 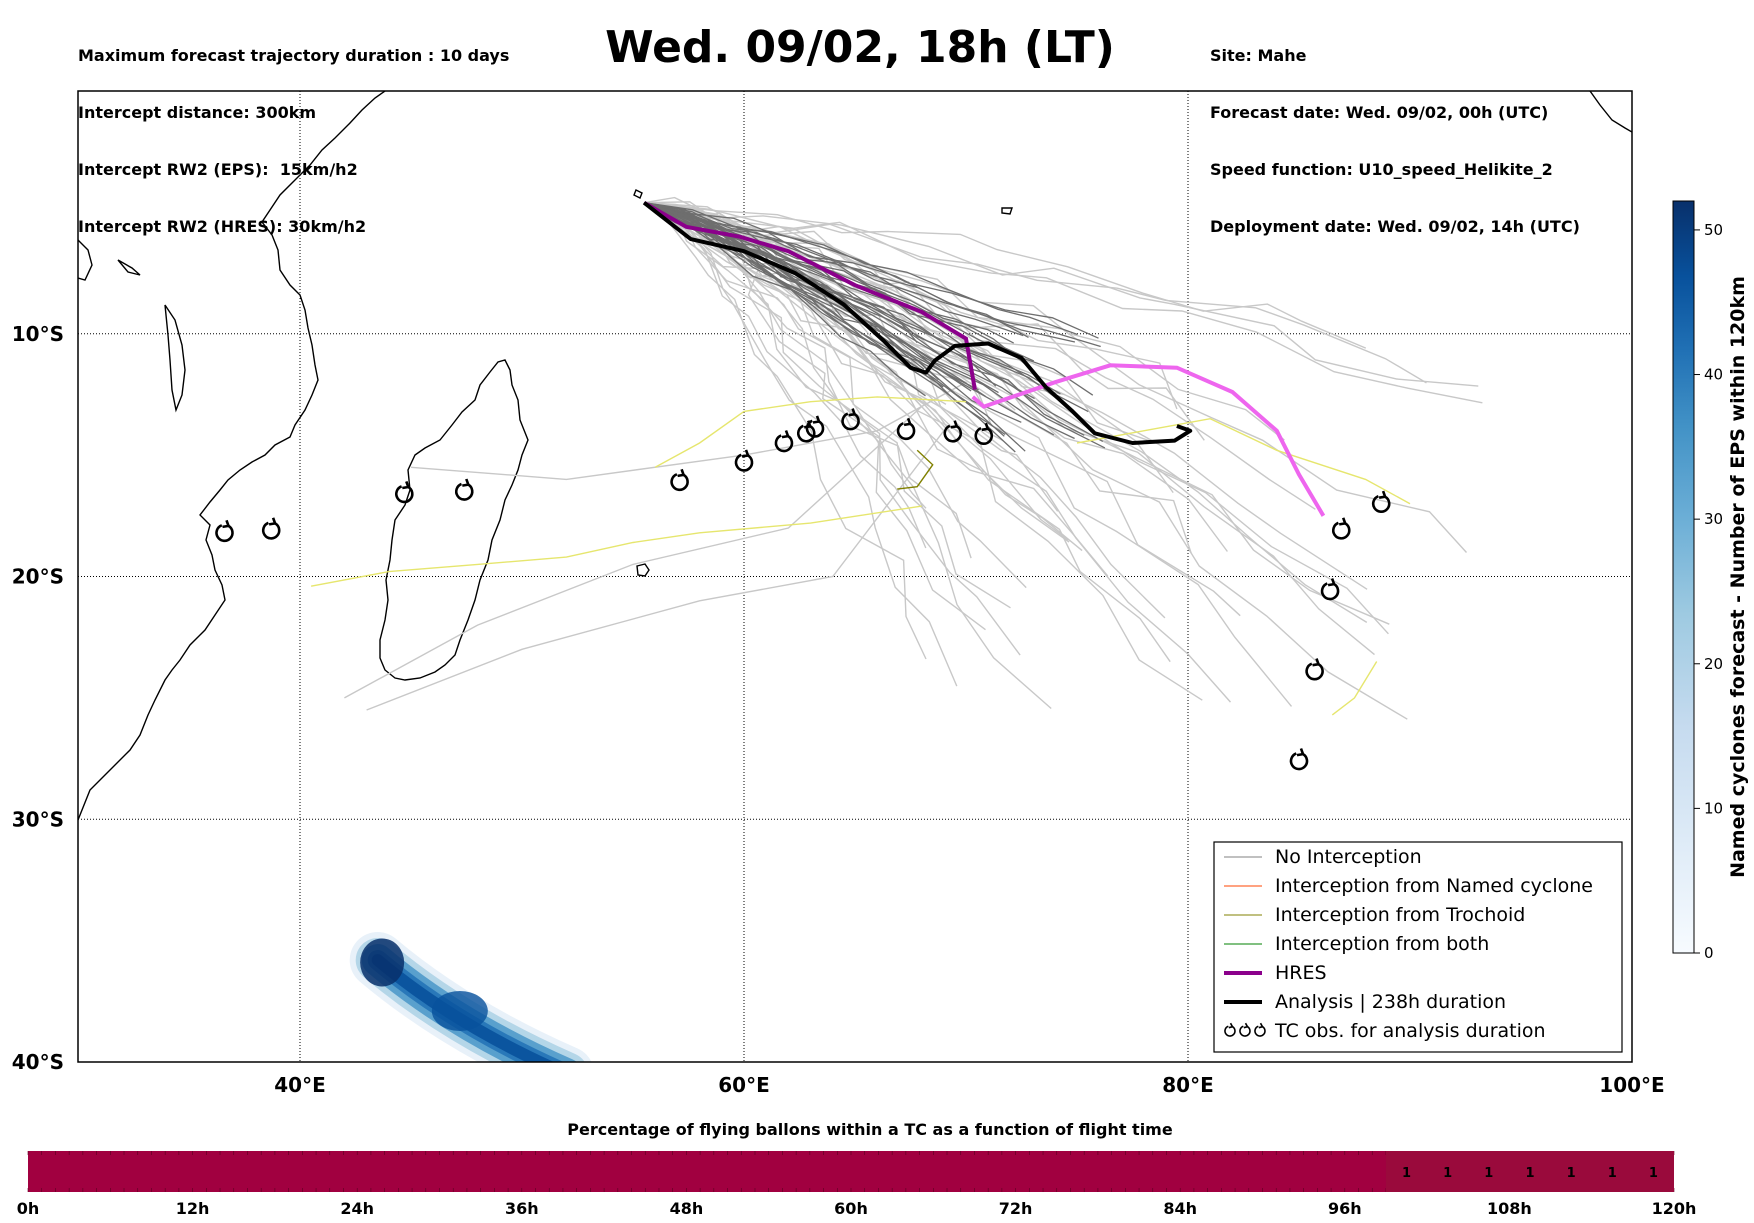 I want to click on bar-tick-label: 48h, so click(x=687, y=1208).